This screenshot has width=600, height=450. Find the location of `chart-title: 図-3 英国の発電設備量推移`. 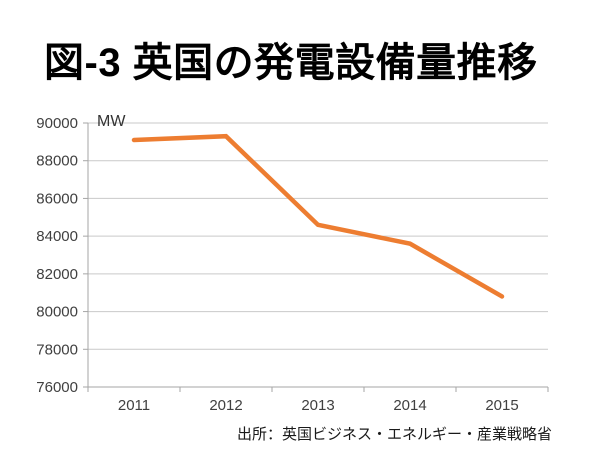

chart-title: 図-3 英国の発電設備量推移 is located at coordinates (291, 63).